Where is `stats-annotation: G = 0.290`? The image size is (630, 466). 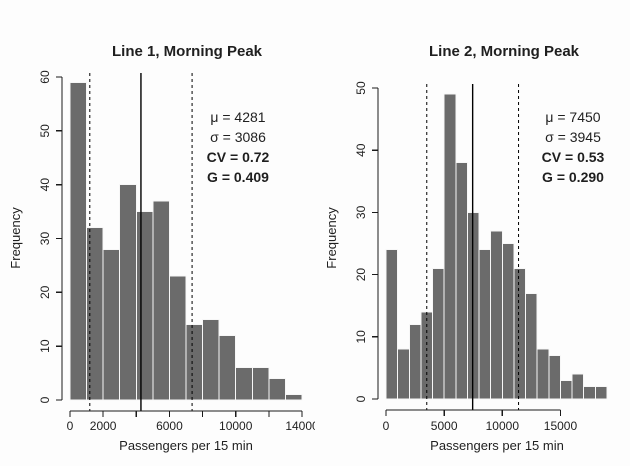
stats-annotation: G = 0.290 is located at coordinates (573, 177).